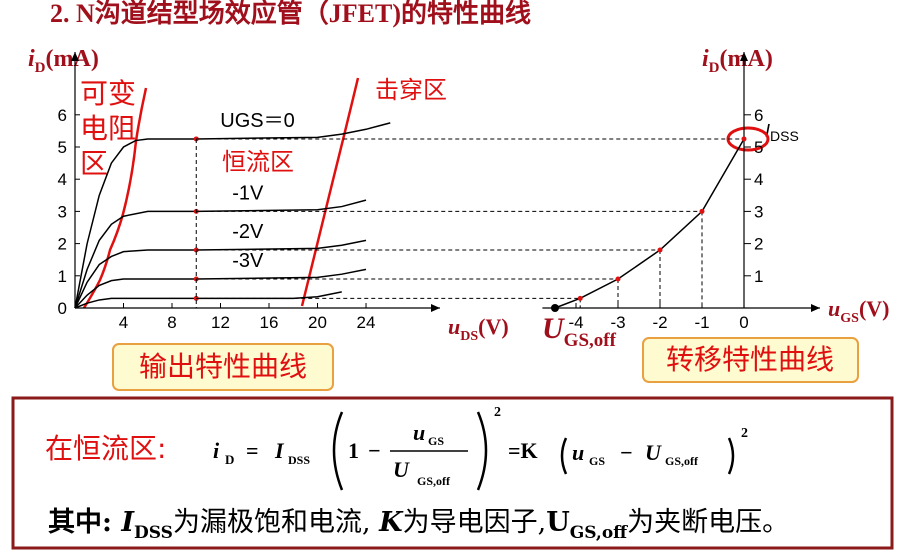  What do you see at coordinates (290, 14) in the screenshot?
I see `slide-title: 2. N沟道结型场效应管（JFET)的特性曲线` at bounding box center [290, 14].